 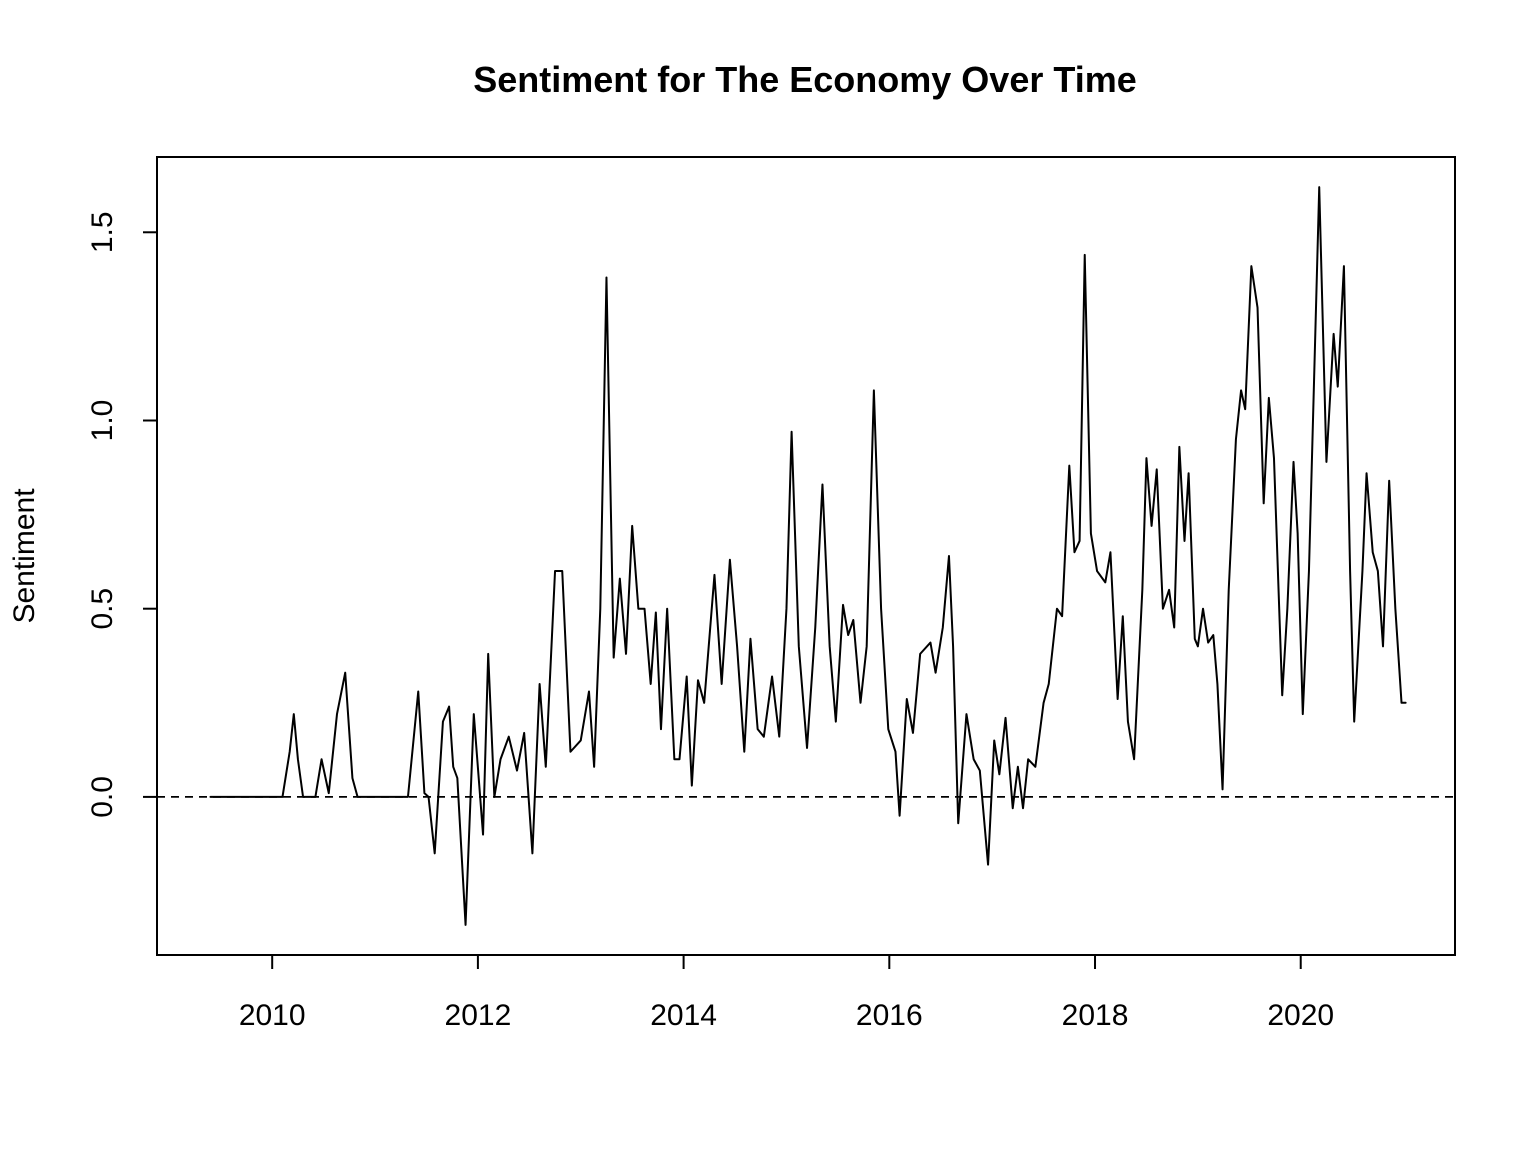 What do you see at coordinates (786, 993) in the screenshot?
I see `x-axis: 2010 2012 2014 2016 2018 2020` at bounding box center [786, 993].